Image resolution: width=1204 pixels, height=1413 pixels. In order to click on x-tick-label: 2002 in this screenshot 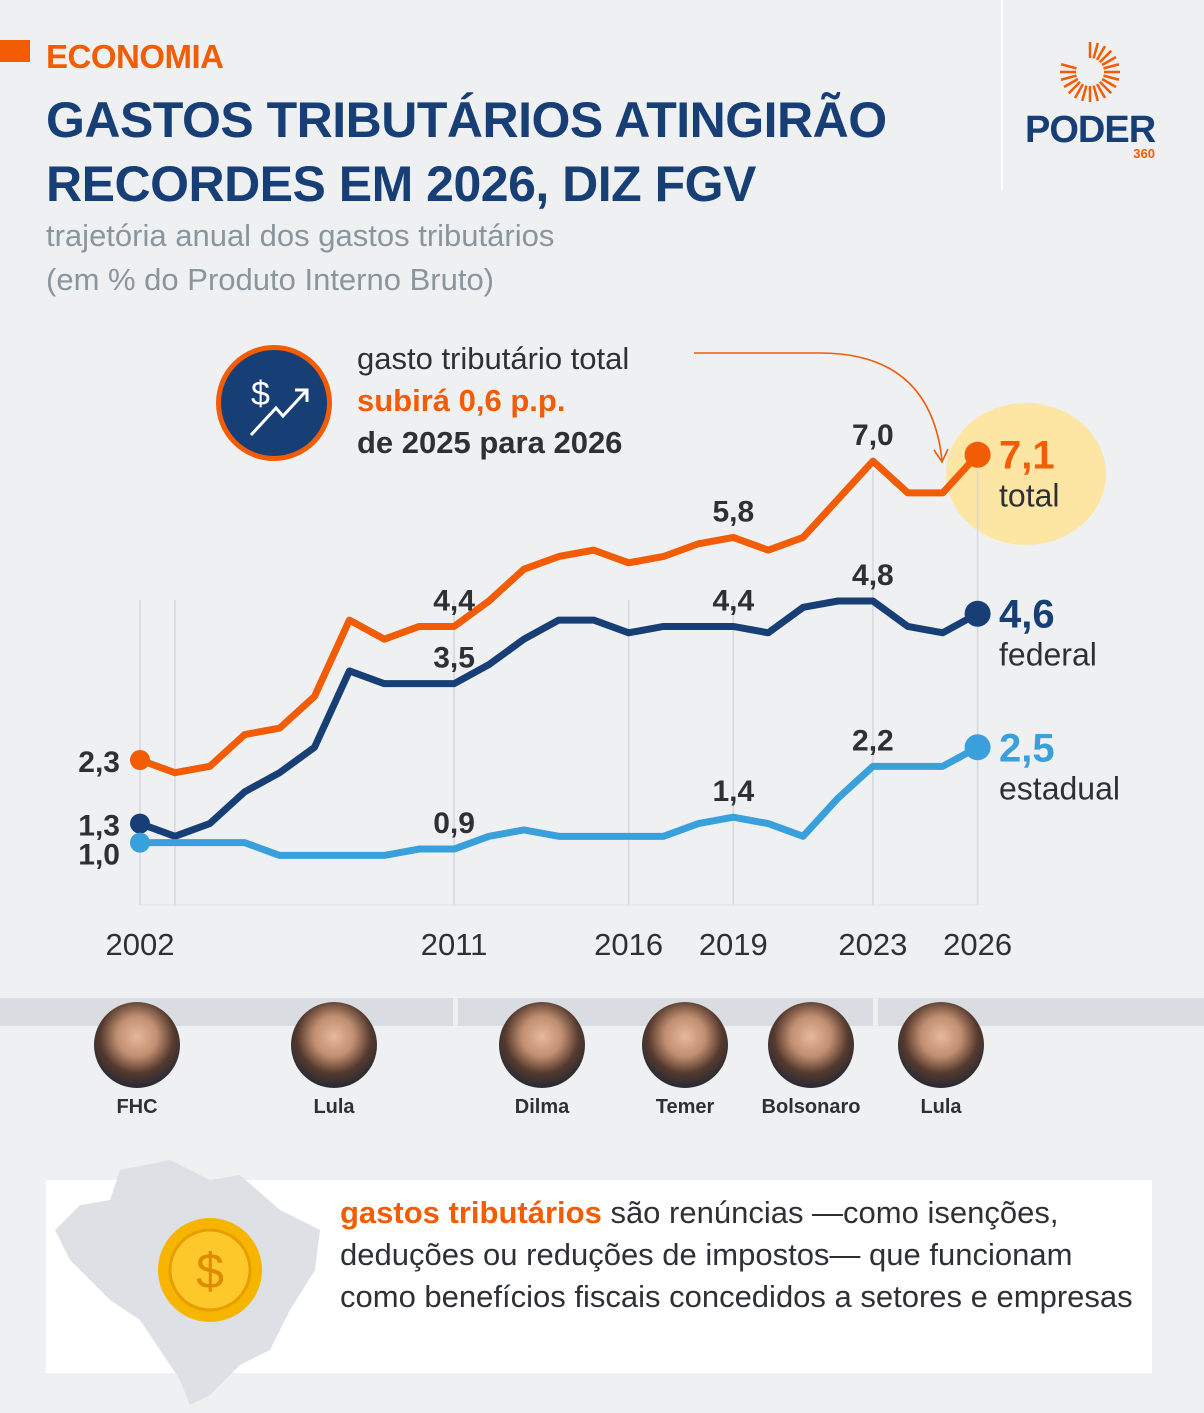, I will do `click(140, 944)`.